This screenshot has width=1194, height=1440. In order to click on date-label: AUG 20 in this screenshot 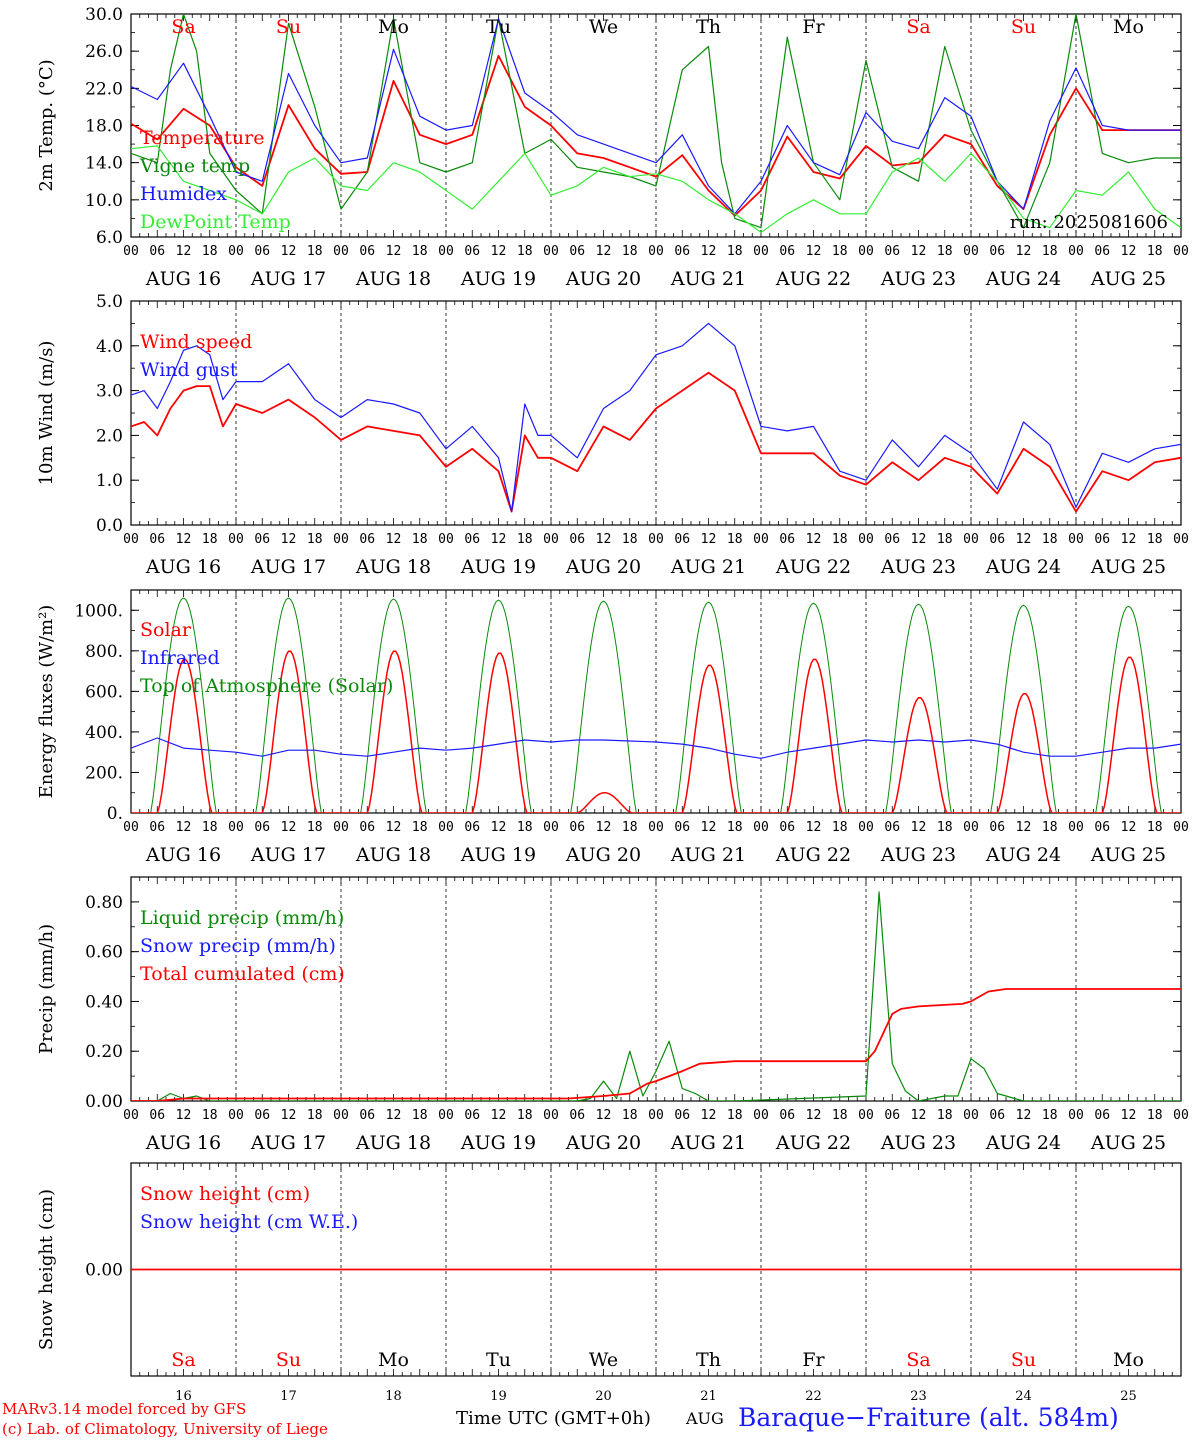, I will do `click(603, 855)`.